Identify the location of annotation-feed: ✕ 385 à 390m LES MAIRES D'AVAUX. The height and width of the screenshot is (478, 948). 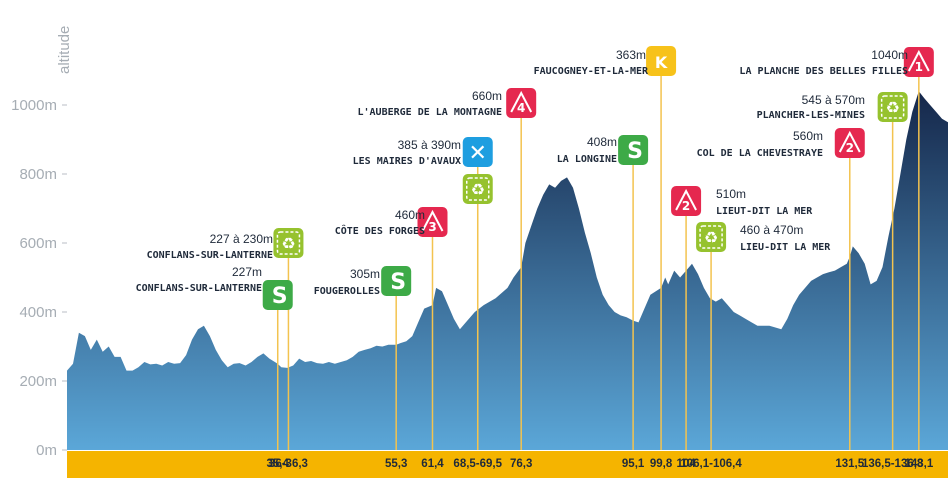
(423, 152).